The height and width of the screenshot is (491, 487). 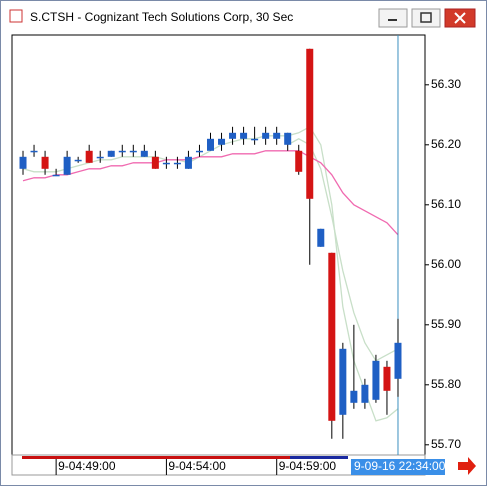 I want to click on y-tick-label: 56.10, so click(x=446, y=204).